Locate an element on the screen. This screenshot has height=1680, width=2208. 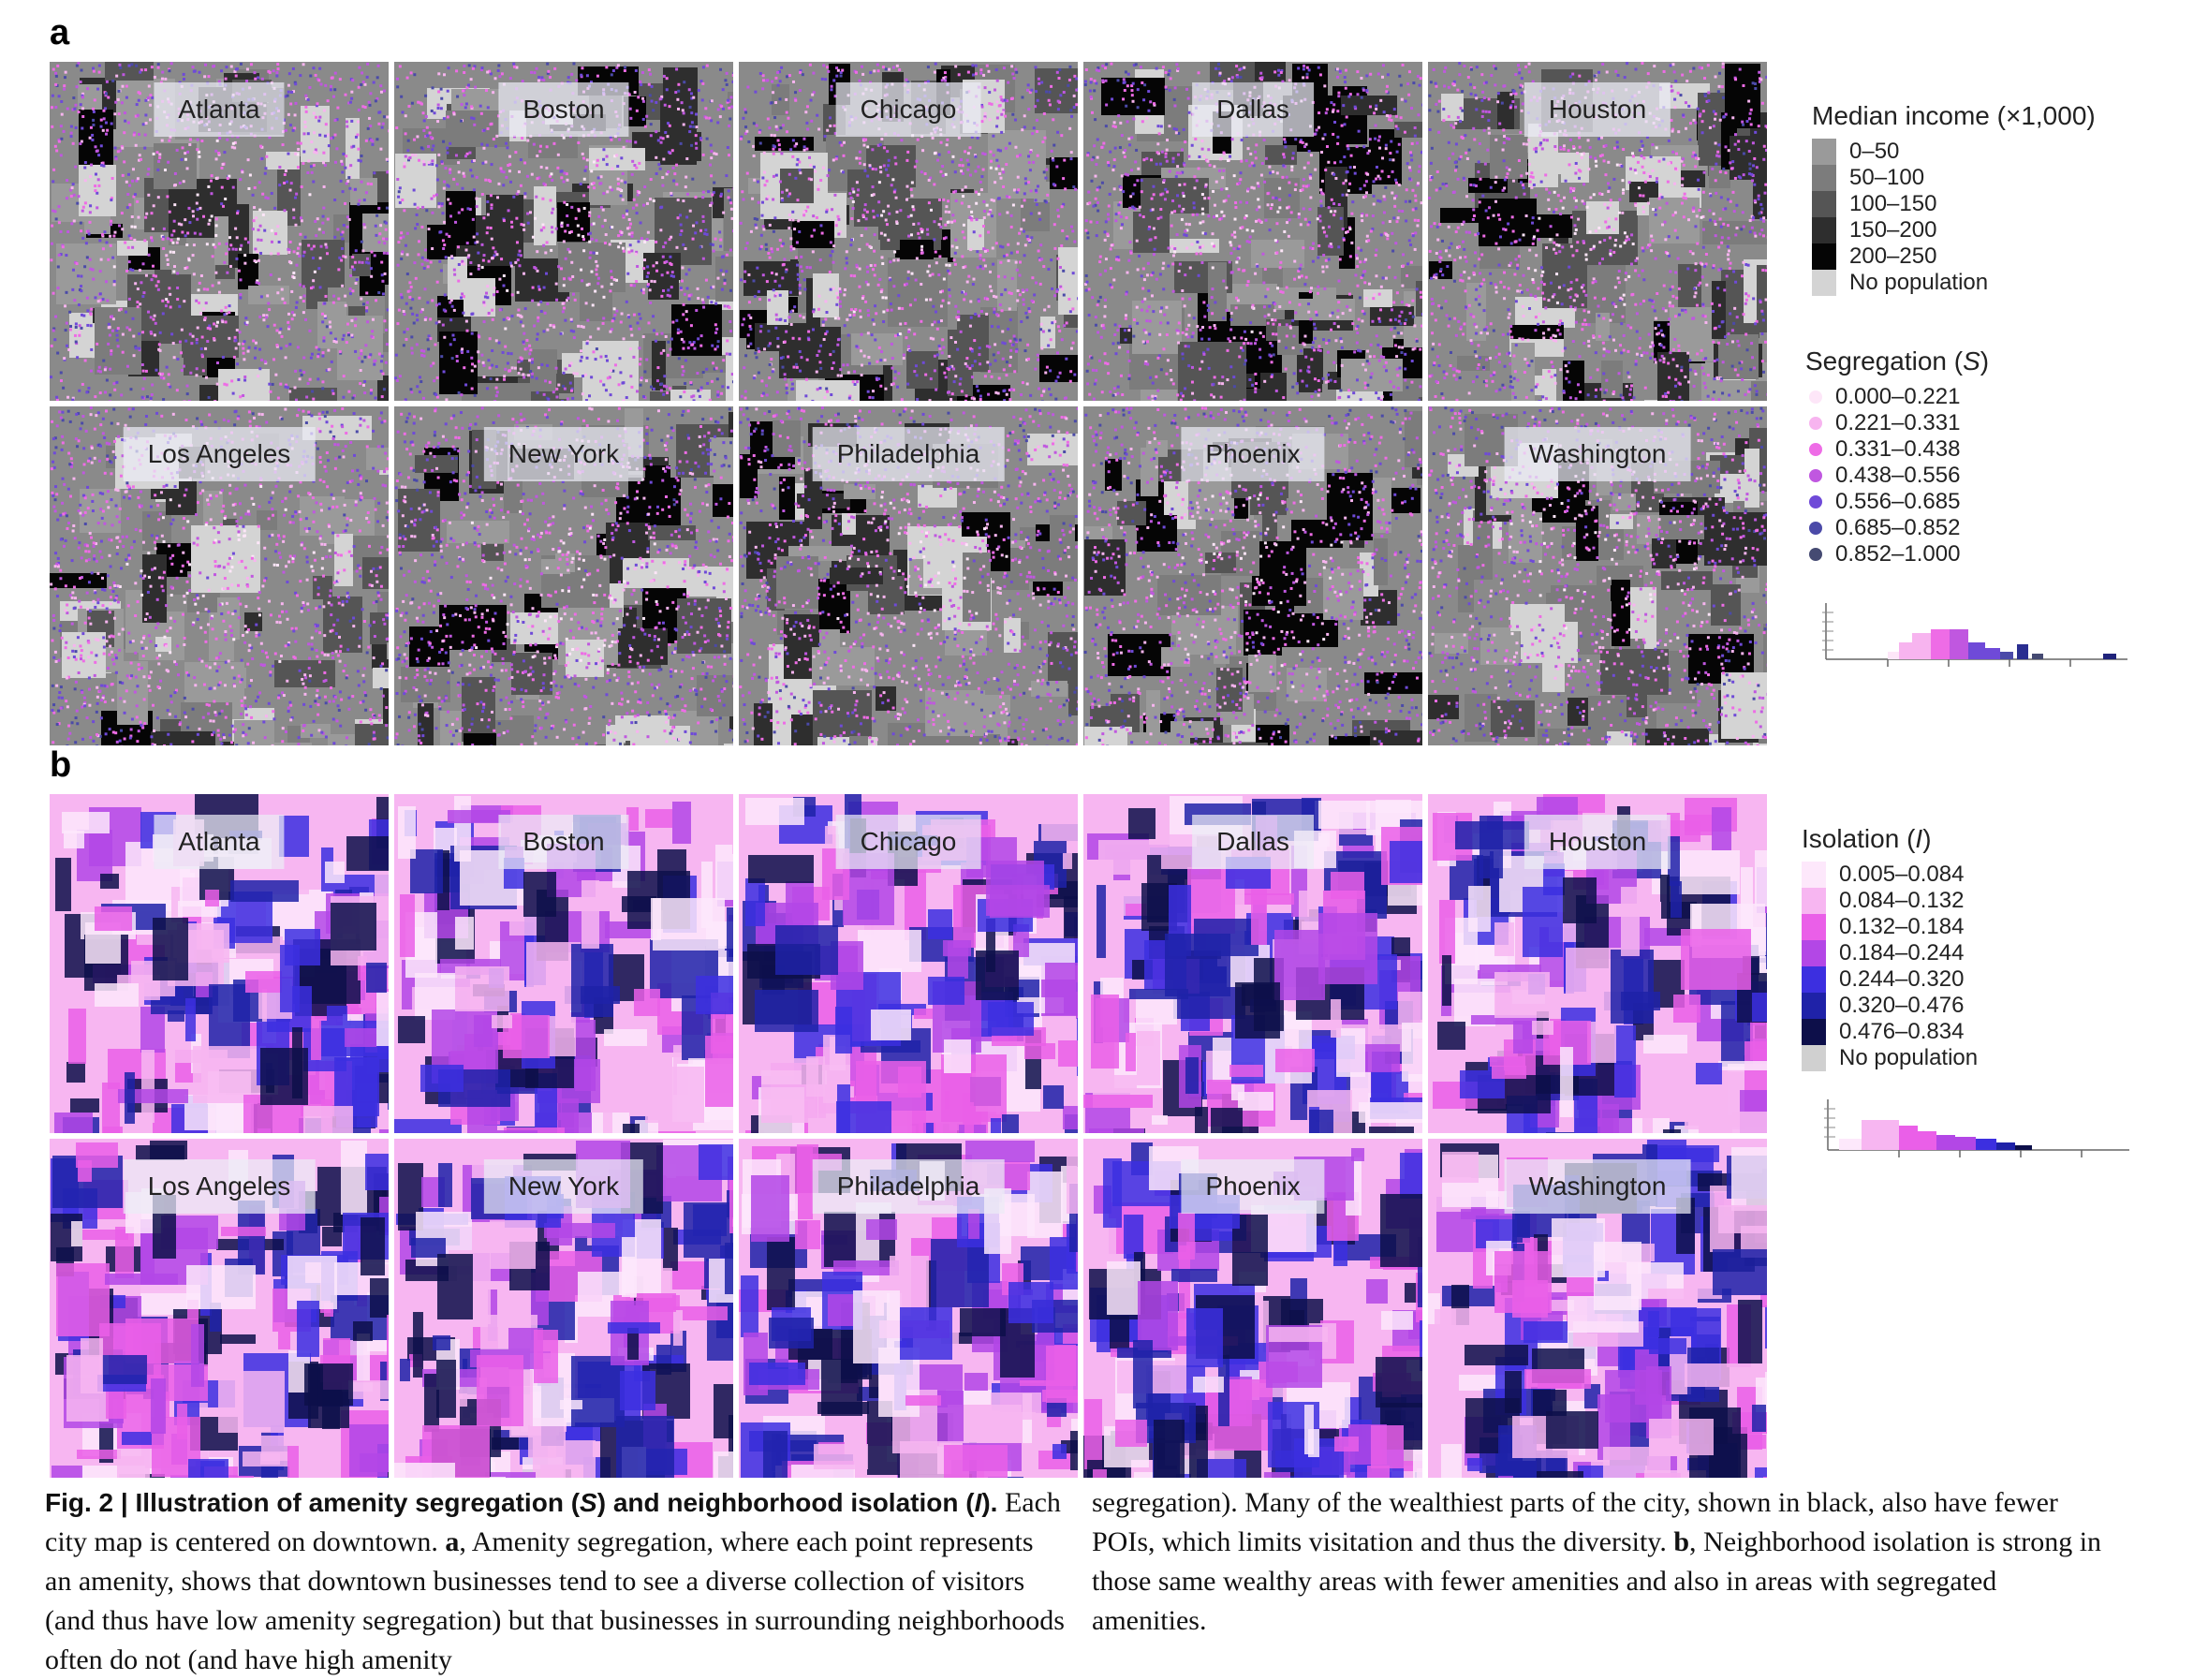
segregation-legend-title: Segregation (S) is located at coordinates (1897, 361).